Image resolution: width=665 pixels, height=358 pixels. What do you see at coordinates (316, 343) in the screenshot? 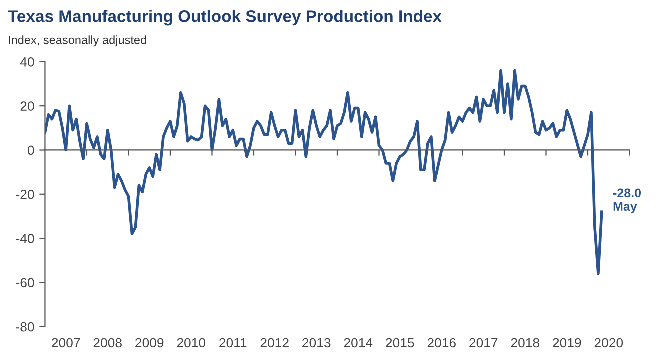
I see `x-tick-label: 2013` at bounding box center [316, 343].